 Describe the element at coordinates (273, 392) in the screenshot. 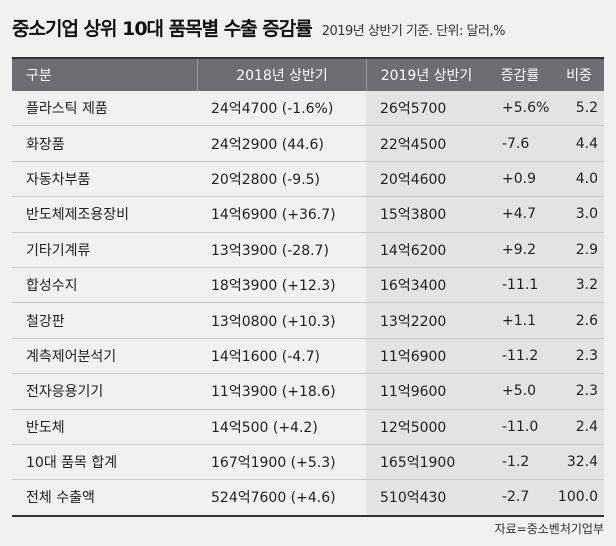

I see `row-2018h1: 11억3900 (+18.6)` at that location.